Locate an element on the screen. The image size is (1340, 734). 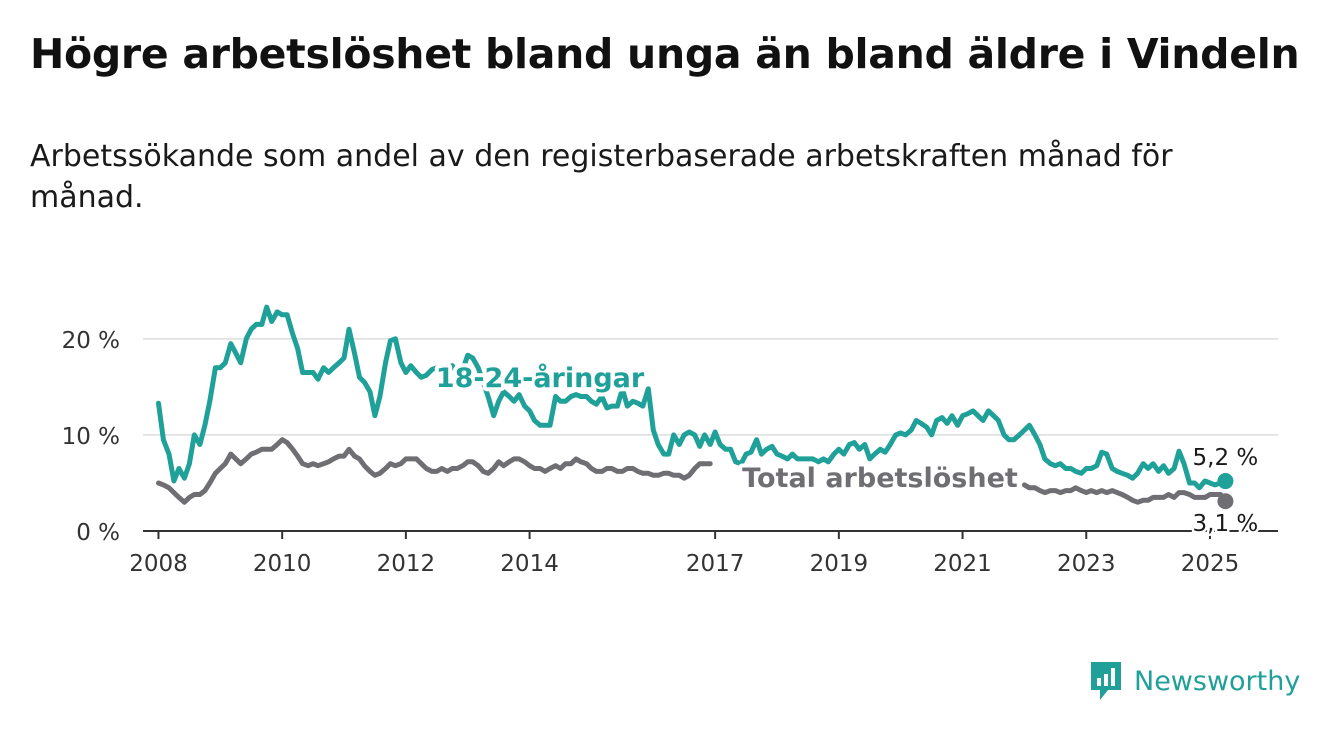
x-tick-label: 2021 is located at coordinates (962, 564).